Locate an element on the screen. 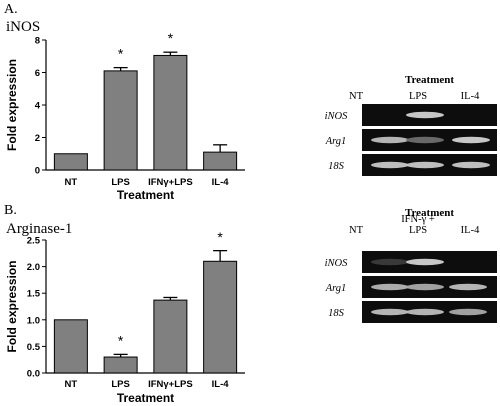 The width and height of the screenshot is (500, 406). panel-b-gene-title: Arginase-1 is located at coordinates (39, 229).